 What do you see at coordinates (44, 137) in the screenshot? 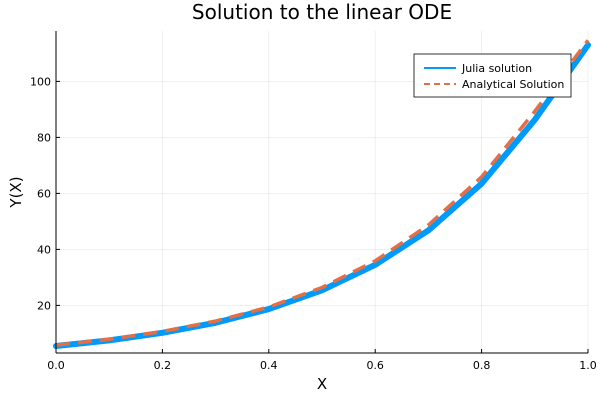
I see `y-tick-label: 80` at bounding box center [44, 137].